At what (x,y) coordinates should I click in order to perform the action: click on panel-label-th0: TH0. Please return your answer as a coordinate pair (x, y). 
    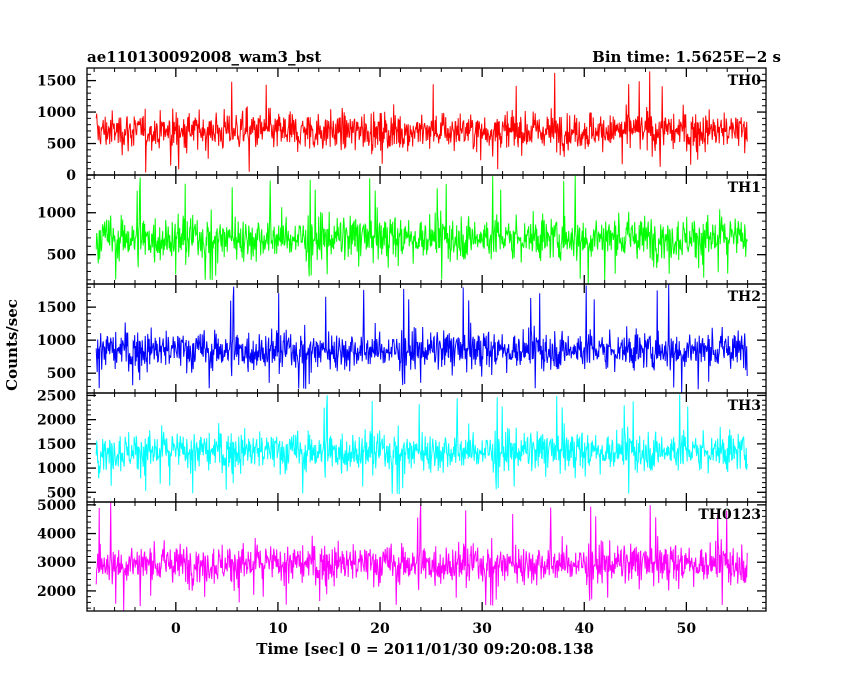
    Looking at the image, I should click on (745, 81).